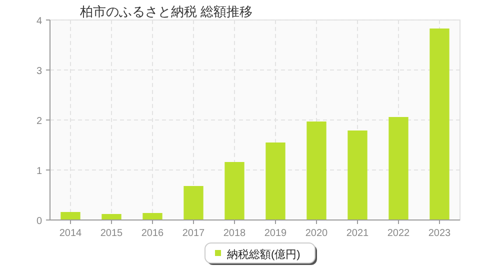  What do you see at coordinates (152, 233) in the screenshot?
I see `x-tick-label: 2016` at bounding box center [152, 233].